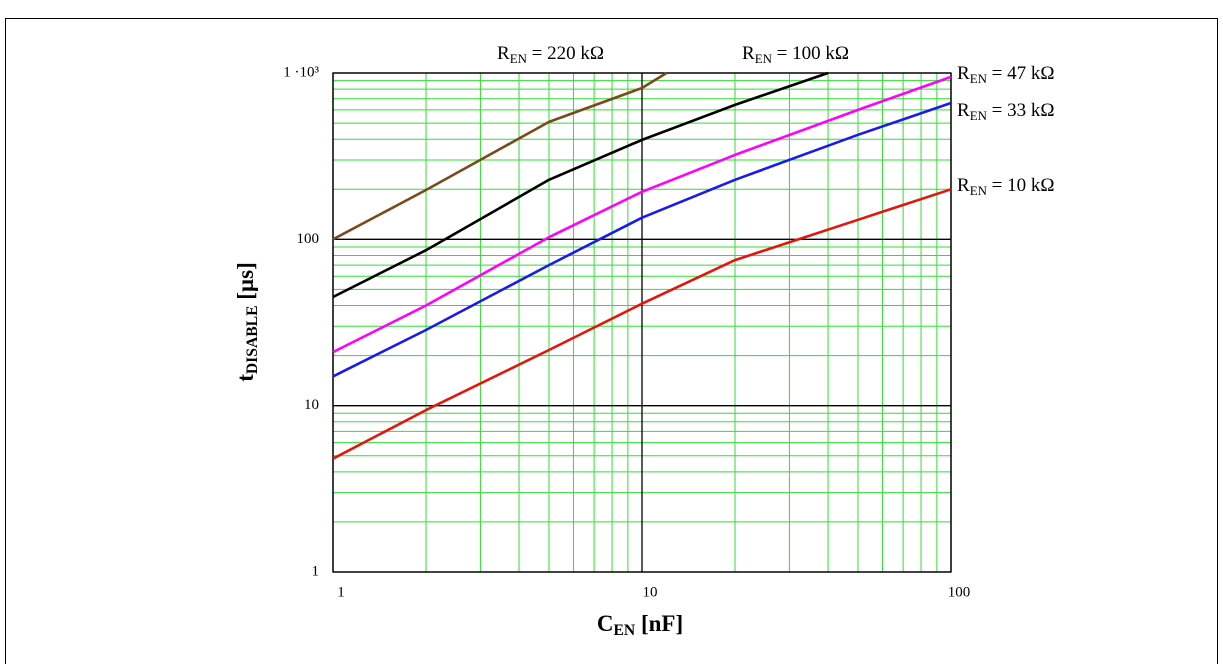  What do you see at coordinates (795, 54) in the screenshot?
I see `series-label: REN = 100 kΩ` at bounding box center [795, 54].